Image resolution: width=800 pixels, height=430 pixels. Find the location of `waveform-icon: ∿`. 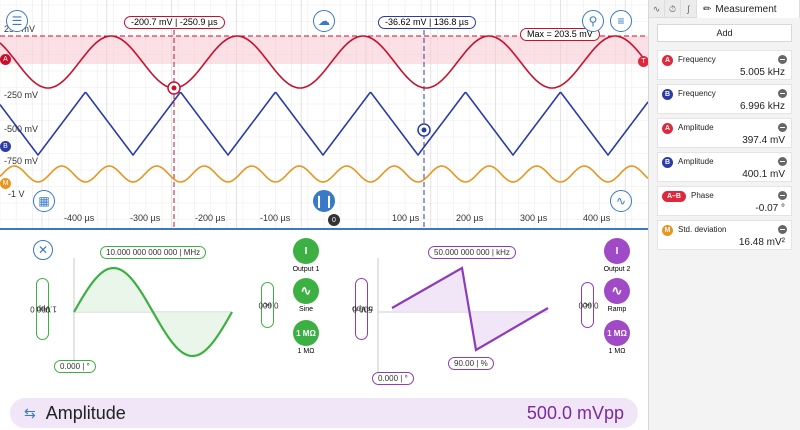

waveform-icon: ∿ is located at coordinates (621, 201).